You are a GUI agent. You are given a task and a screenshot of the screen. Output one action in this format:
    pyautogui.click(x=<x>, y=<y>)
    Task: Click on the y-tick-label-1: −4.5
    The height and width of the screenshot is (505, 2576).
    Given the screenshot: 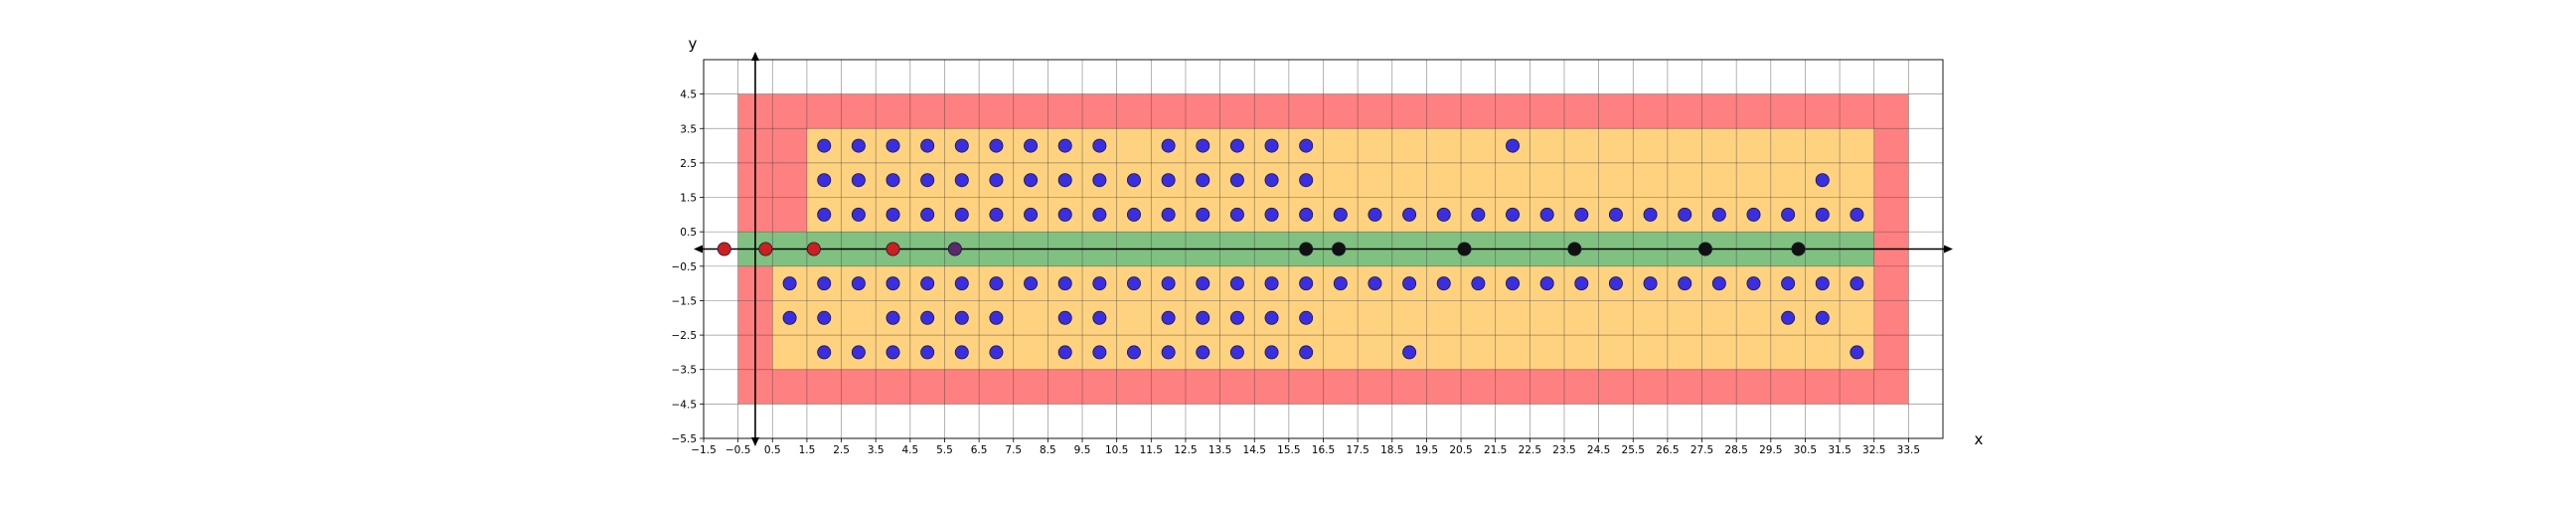 What is the action you would take?
    pyautogui.click(x=685, y=405)
    